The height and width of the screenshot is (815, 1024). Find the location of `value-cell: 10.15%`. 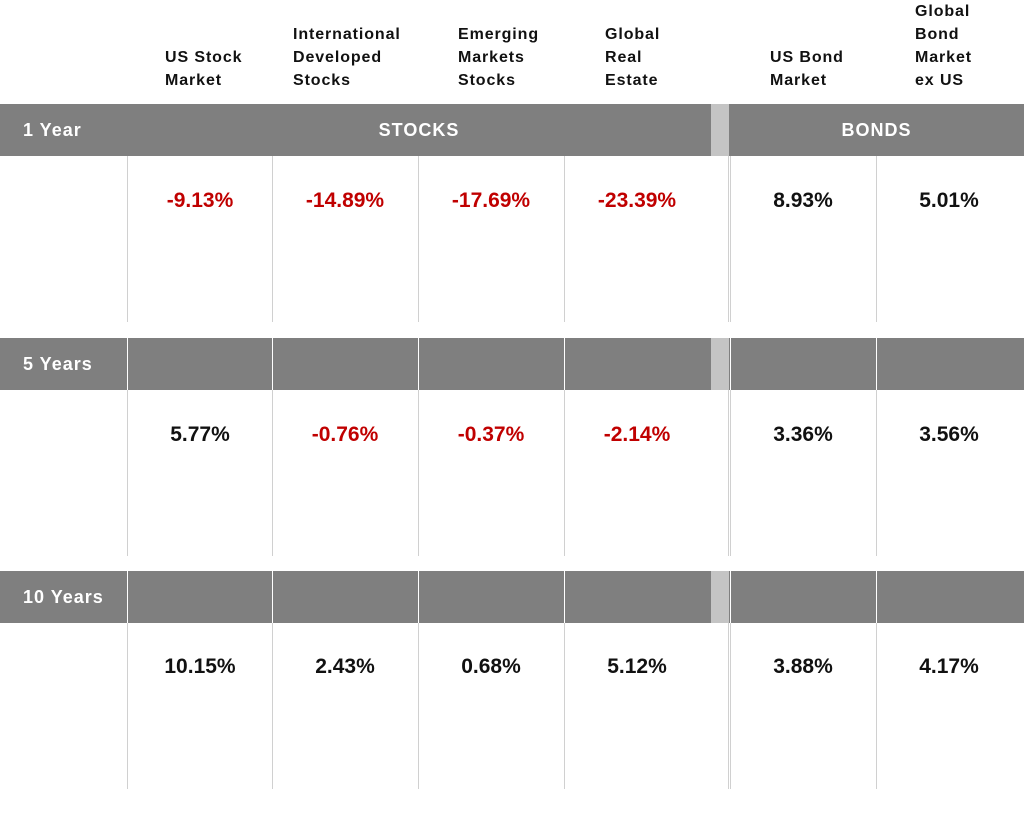

value-cell: 10.15% is located at coordinates (200, 666).